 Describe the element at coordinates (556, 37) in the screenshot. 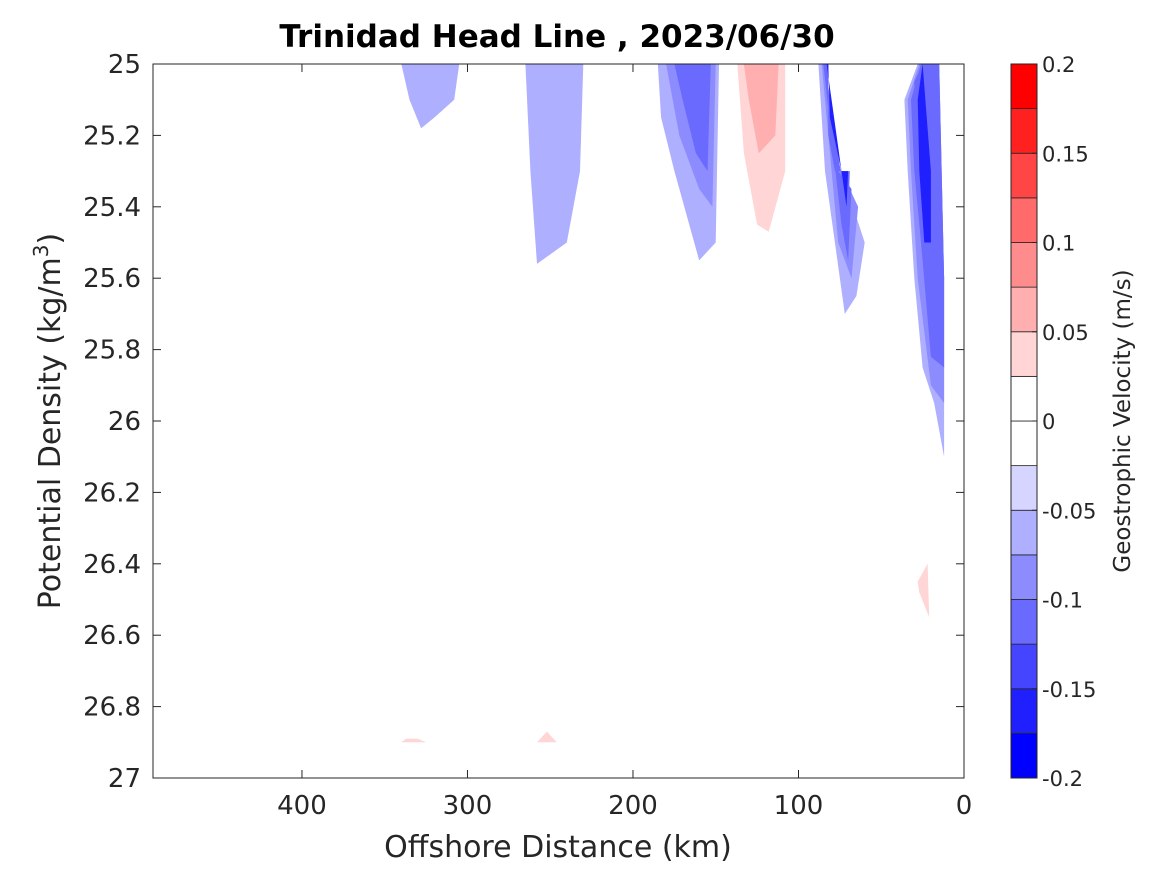

I see `chart-title: Trinidad Head Line , 2023/06/30` at that location.